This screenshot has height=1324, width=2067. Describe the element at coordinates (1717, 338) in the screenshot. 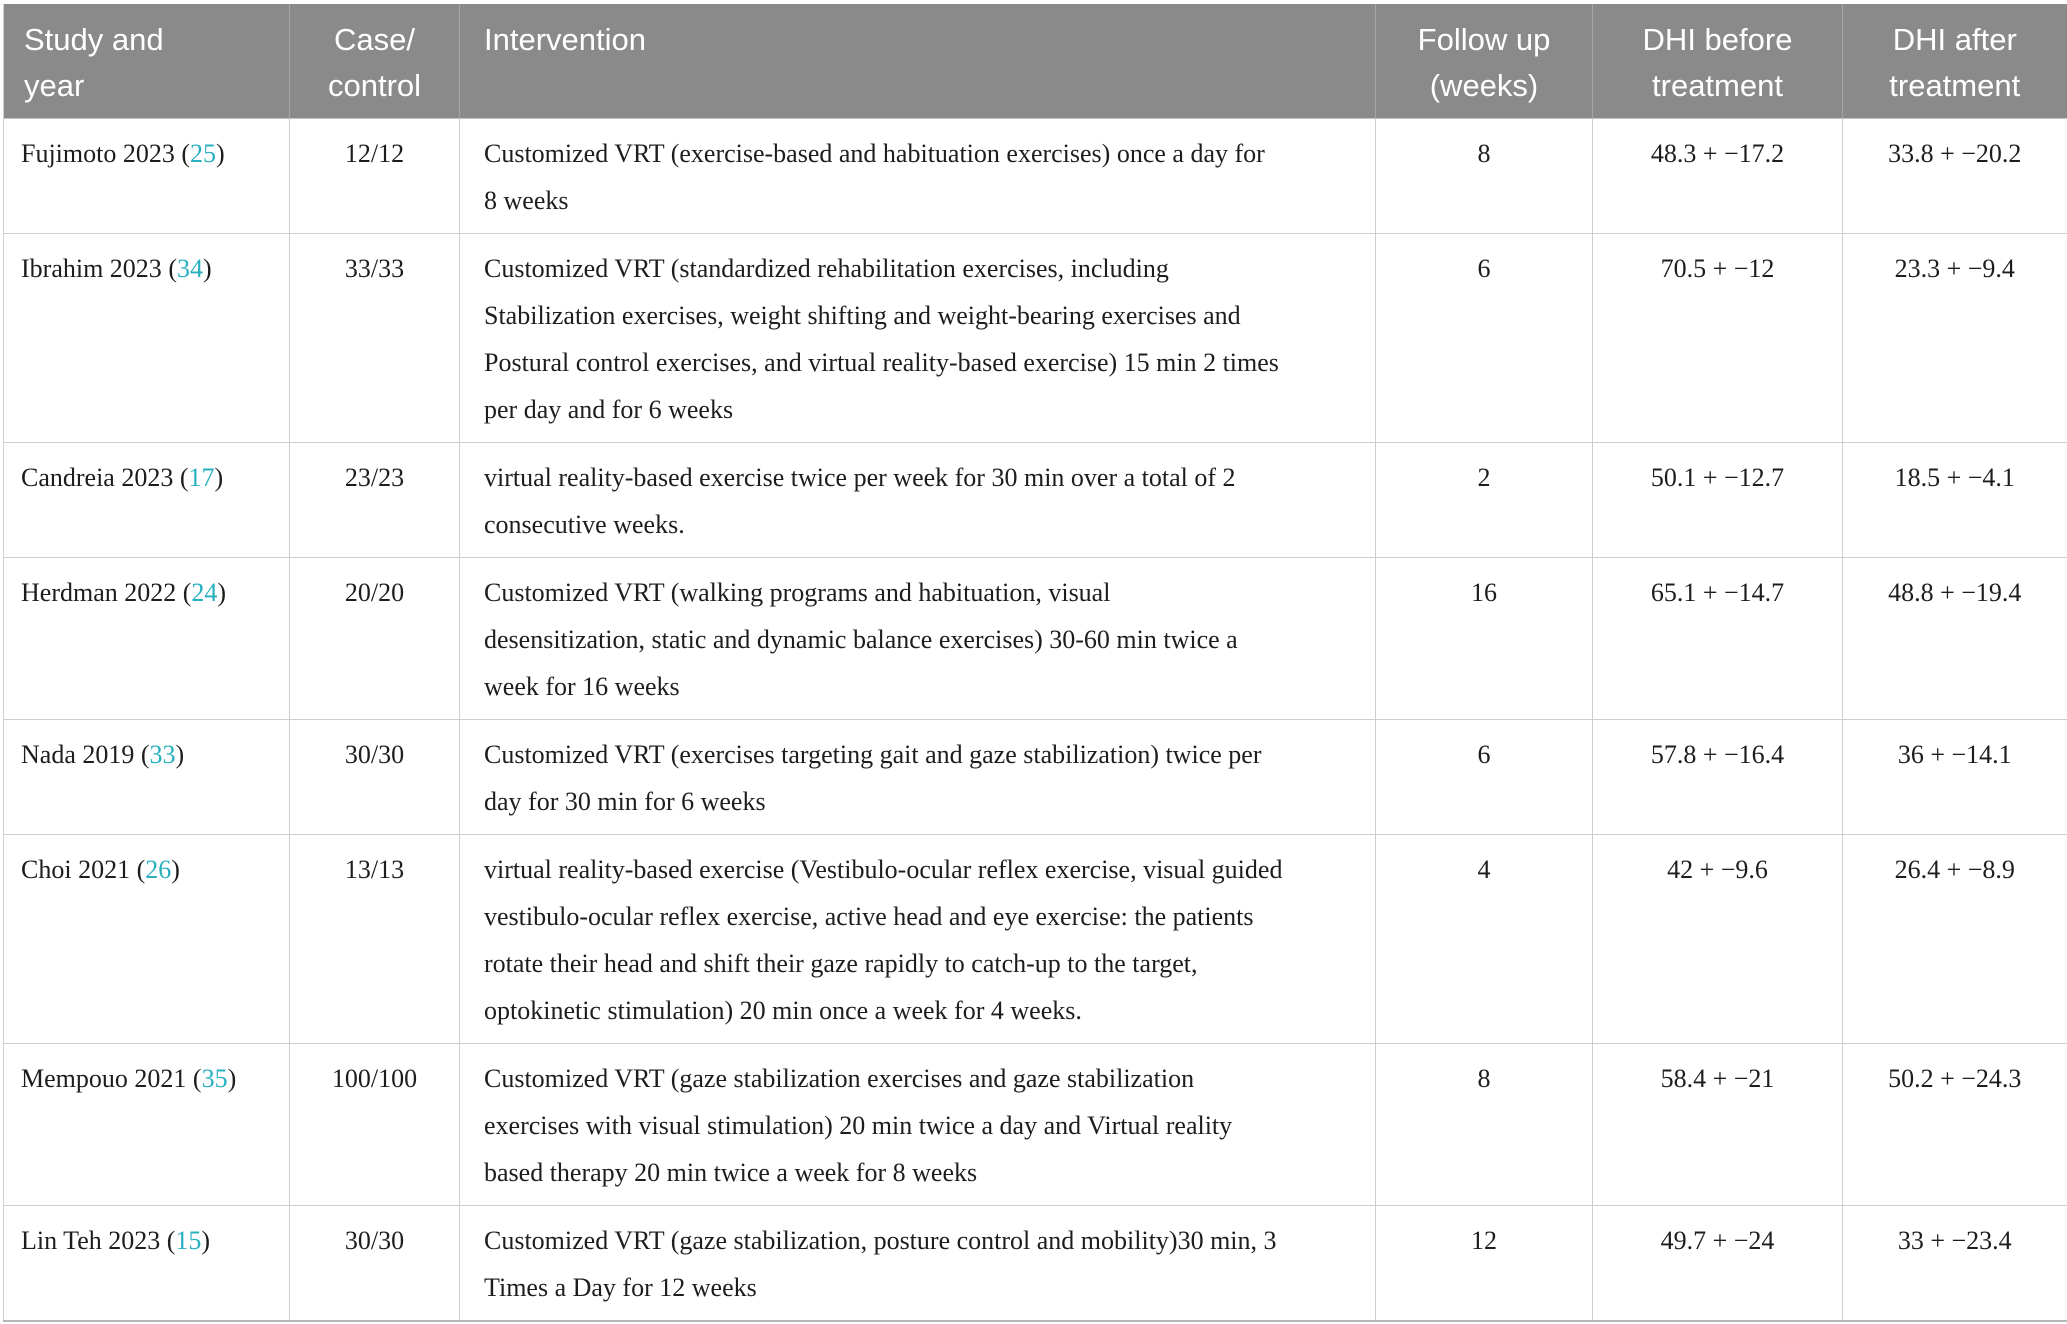

I see `cell-dhi-before: 70.5 + −12` at that location.